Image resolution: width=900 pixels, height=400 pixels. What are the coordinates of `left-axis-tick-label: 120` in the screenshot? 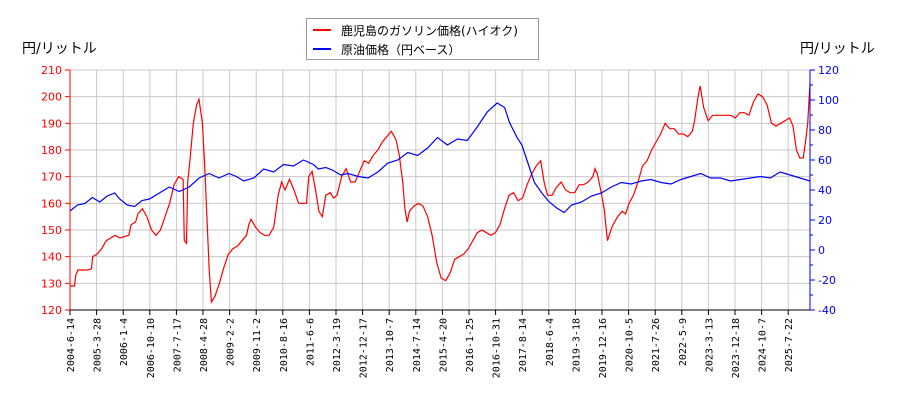 It's located at (51, 310).